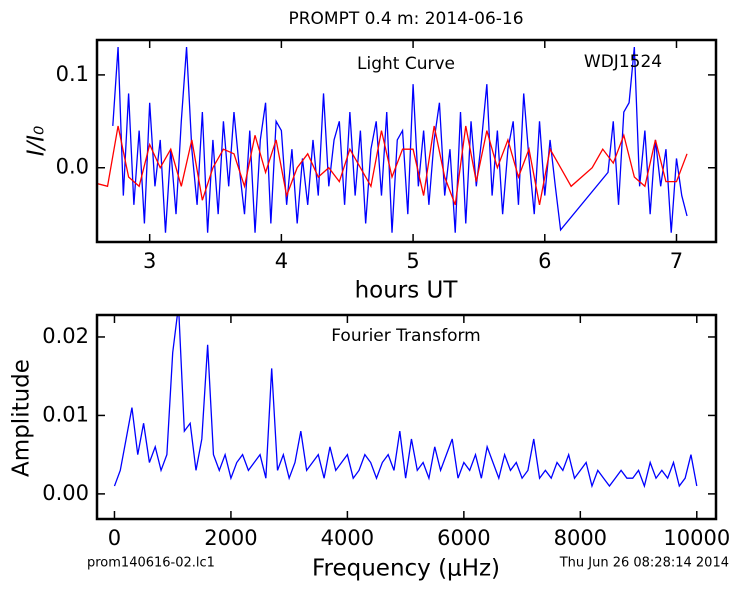 Image resolution: width=743 pixels, height=593 pixels. I want to click on annotation: Fourier Transform, so click(405, 336).